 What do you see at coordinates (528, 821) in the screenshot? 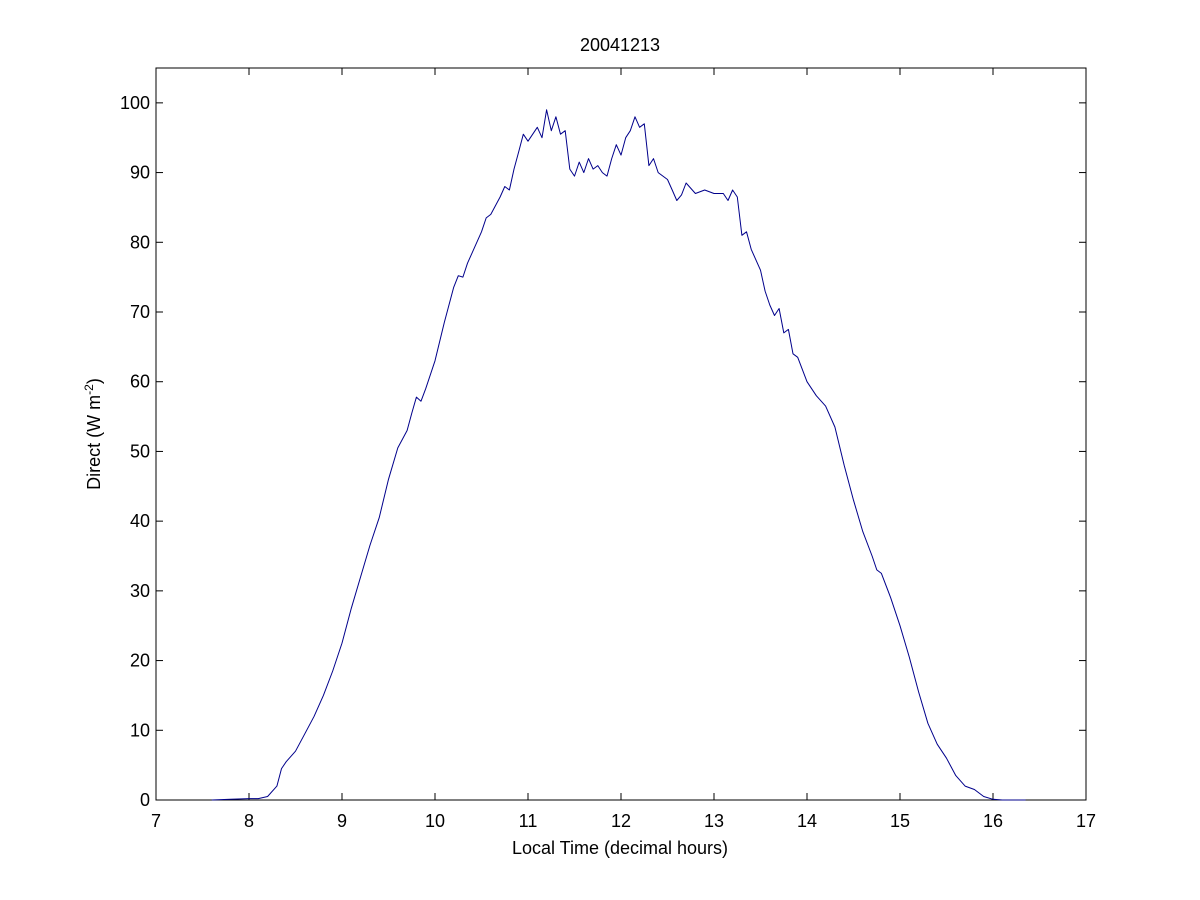
I see `x-tick-label: 11` at bounding box center [528, 821].